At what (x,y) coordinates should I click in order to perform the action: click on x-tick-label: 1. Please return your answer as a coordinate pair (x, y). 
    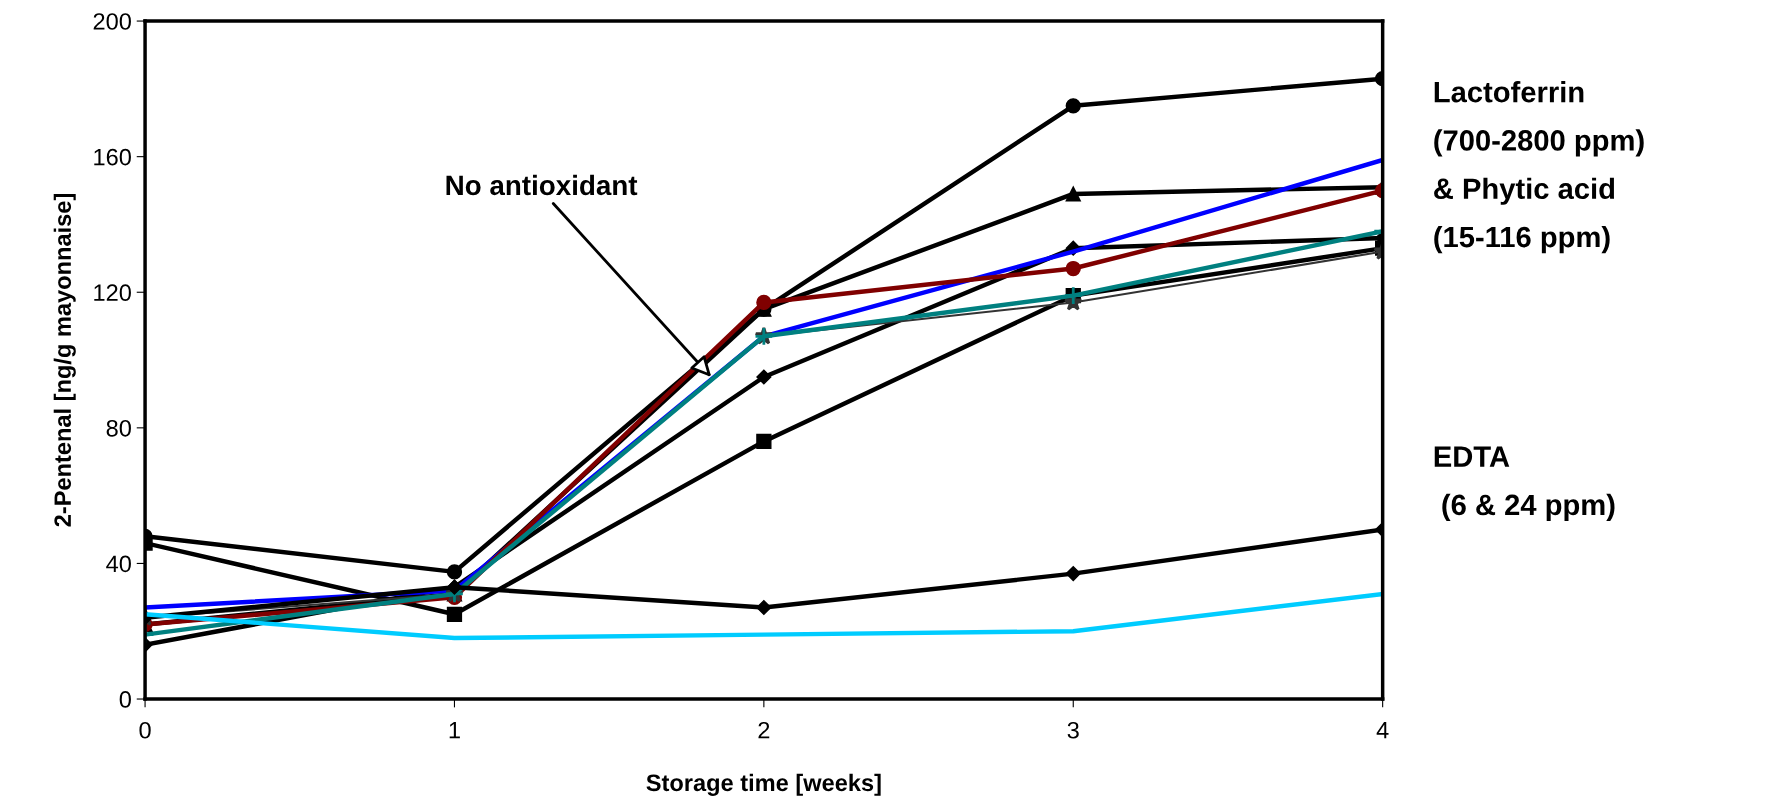
    Looking at the image, I should click on (454, 730).